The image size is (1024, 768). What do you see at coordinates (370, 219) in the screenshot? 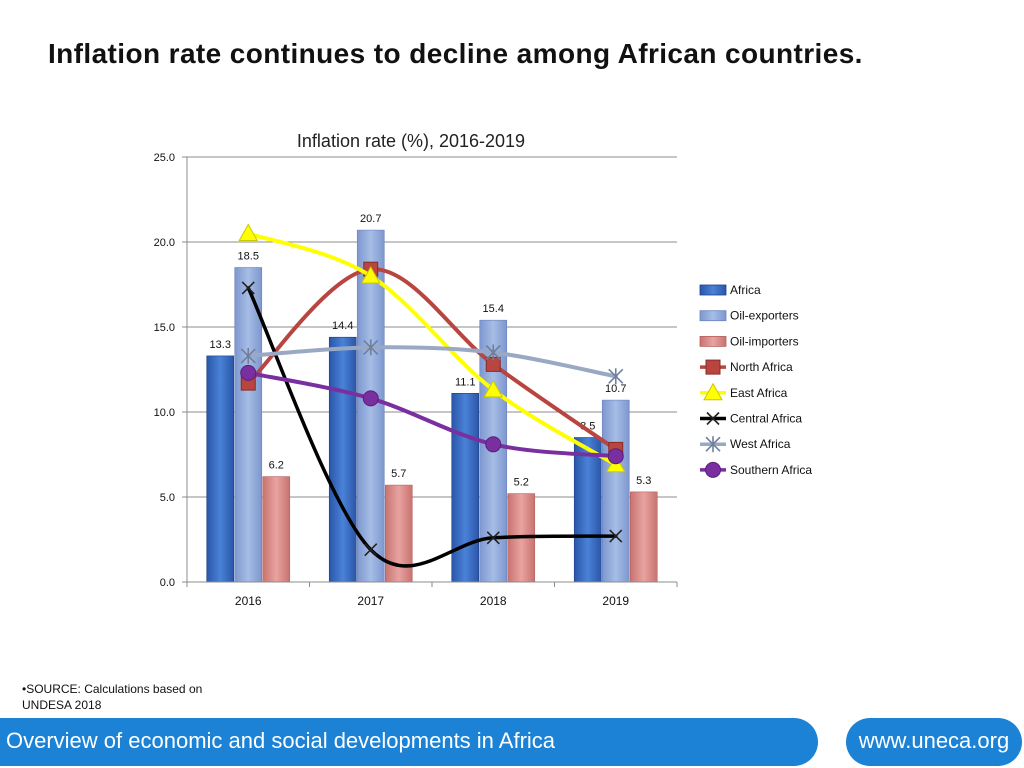
I see `bar-data-label: 20.7` at bounding box center [370, 219].